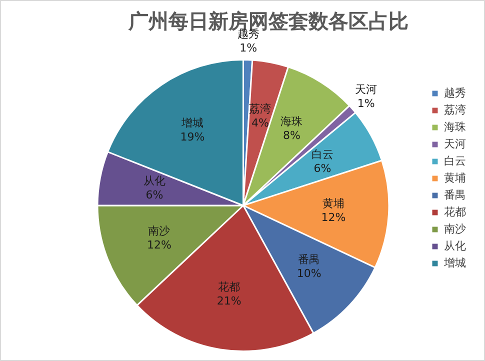 This screenshot has height=361, width=485. Describe the element at coordinates (159, 231) in the screenshot. I see `slice-label: 南沙` at that location.